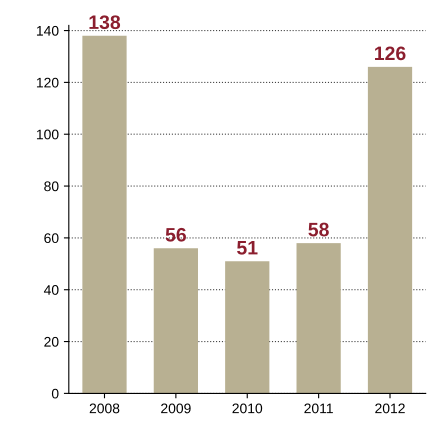 The height and width of the screenshot is (423, 430). I want to click on data-label: 58, so click(318, 229).